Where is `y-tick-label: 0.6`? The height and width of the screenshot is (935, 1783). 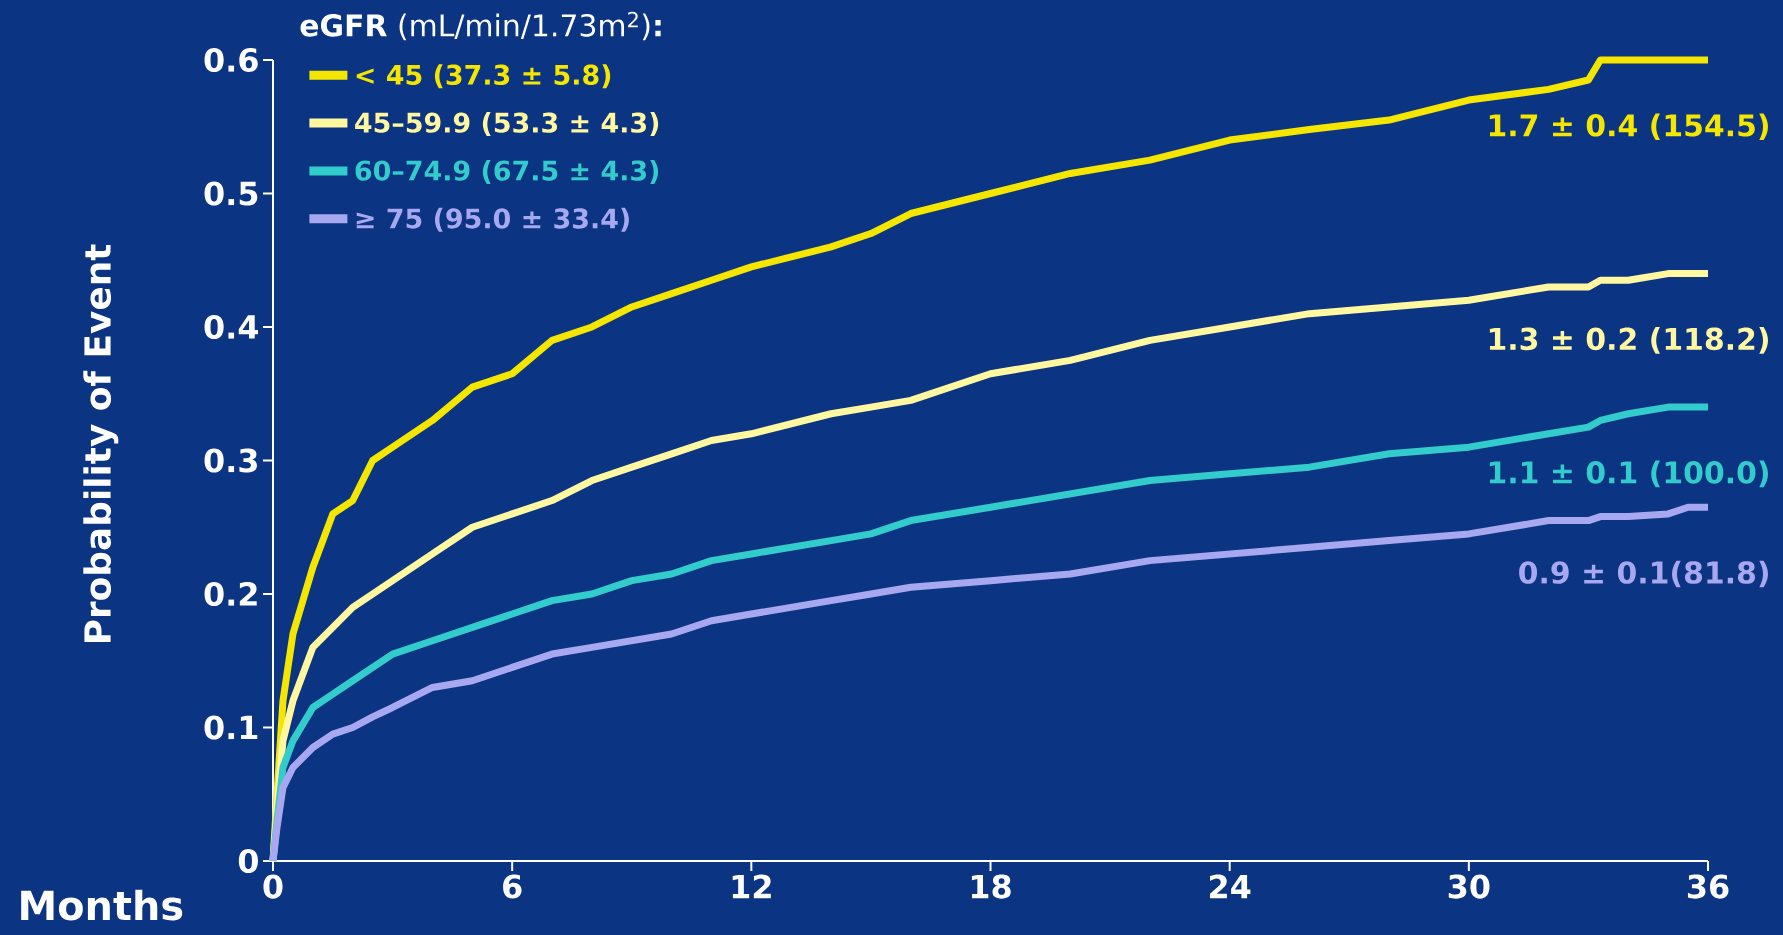 y-tick-label: 0.6 is located at coordinates (231, 60).